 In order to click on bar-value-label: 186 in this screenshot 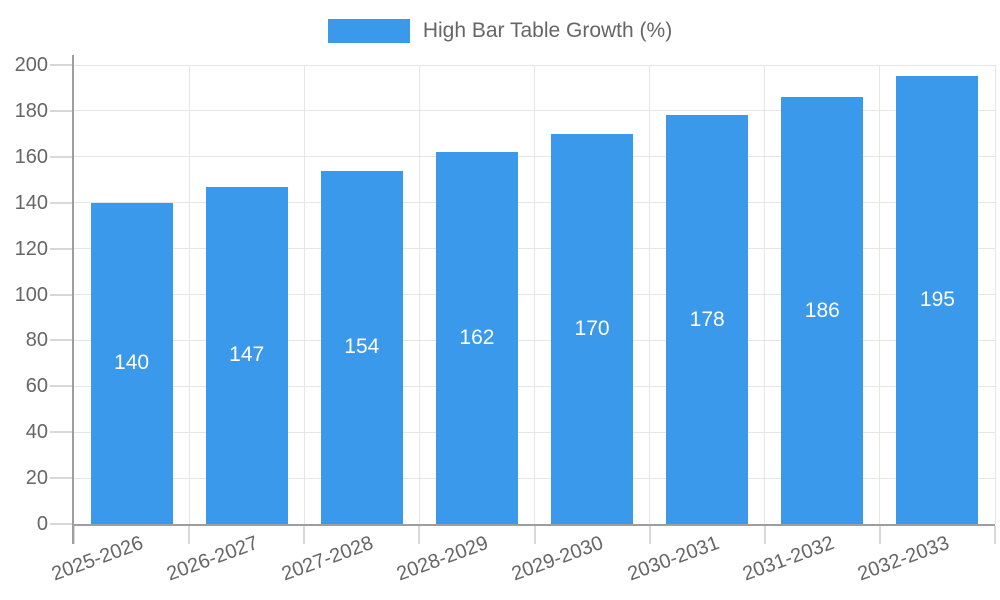, I will do `click(822, 310)`.